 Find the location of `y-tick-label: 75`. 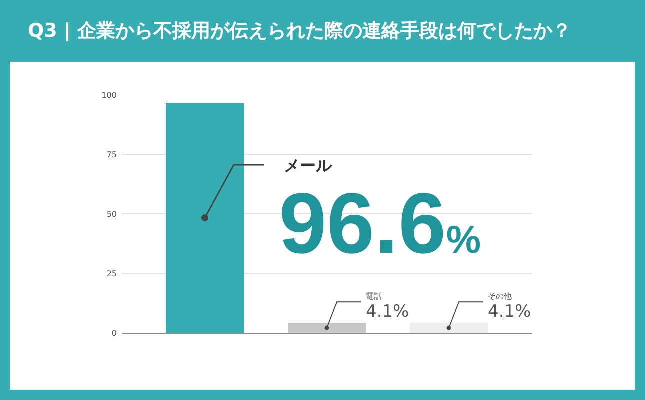

y-tick-label: 75 is located at coordinates (111, 155).